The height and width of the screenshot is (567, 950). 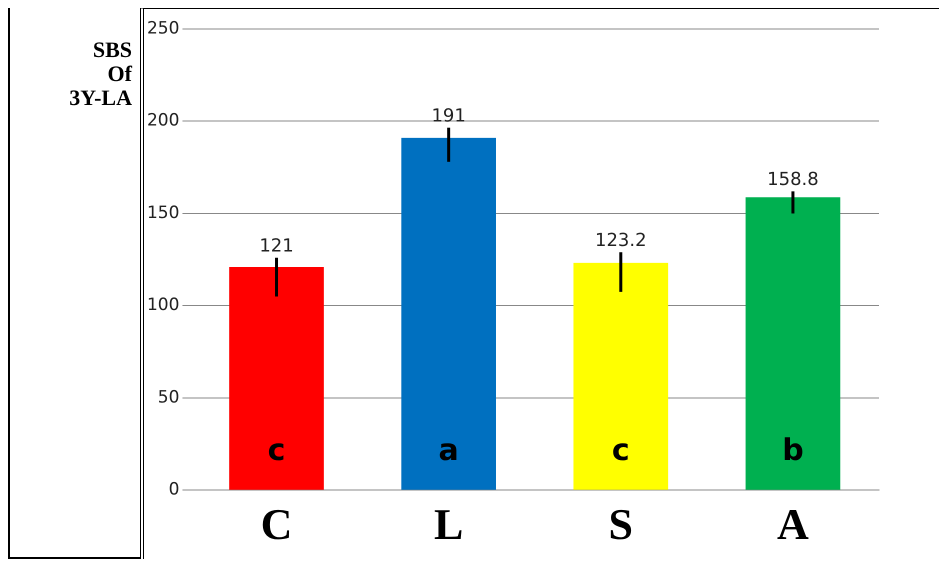 I want to click on data-label: 121, so click(x=276, y=245).